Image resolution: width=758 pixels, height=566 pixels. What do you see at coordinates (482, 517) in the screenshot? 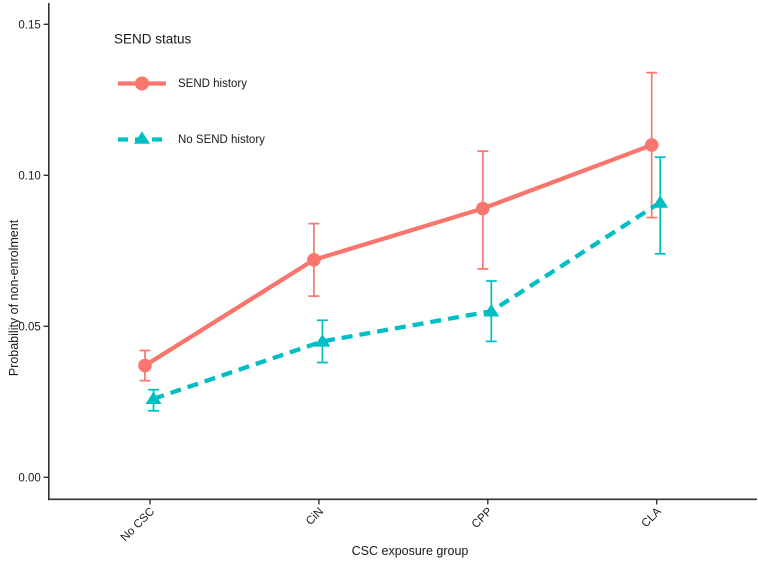
I see `x-tick-label: CPP` at bounding box center [482, 517].